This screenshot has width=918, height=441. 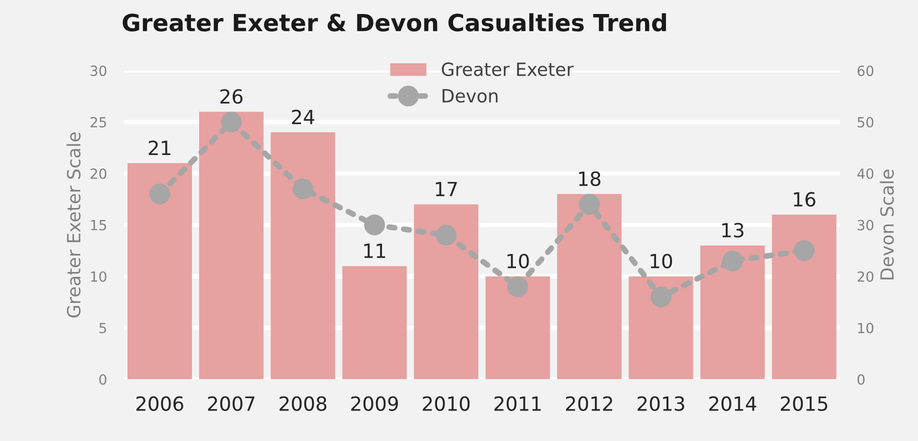 What do you see at coordinates (866, 328) in the screenshot?
I see `y2-tick-label: 10` at bounding box center [866, 328].